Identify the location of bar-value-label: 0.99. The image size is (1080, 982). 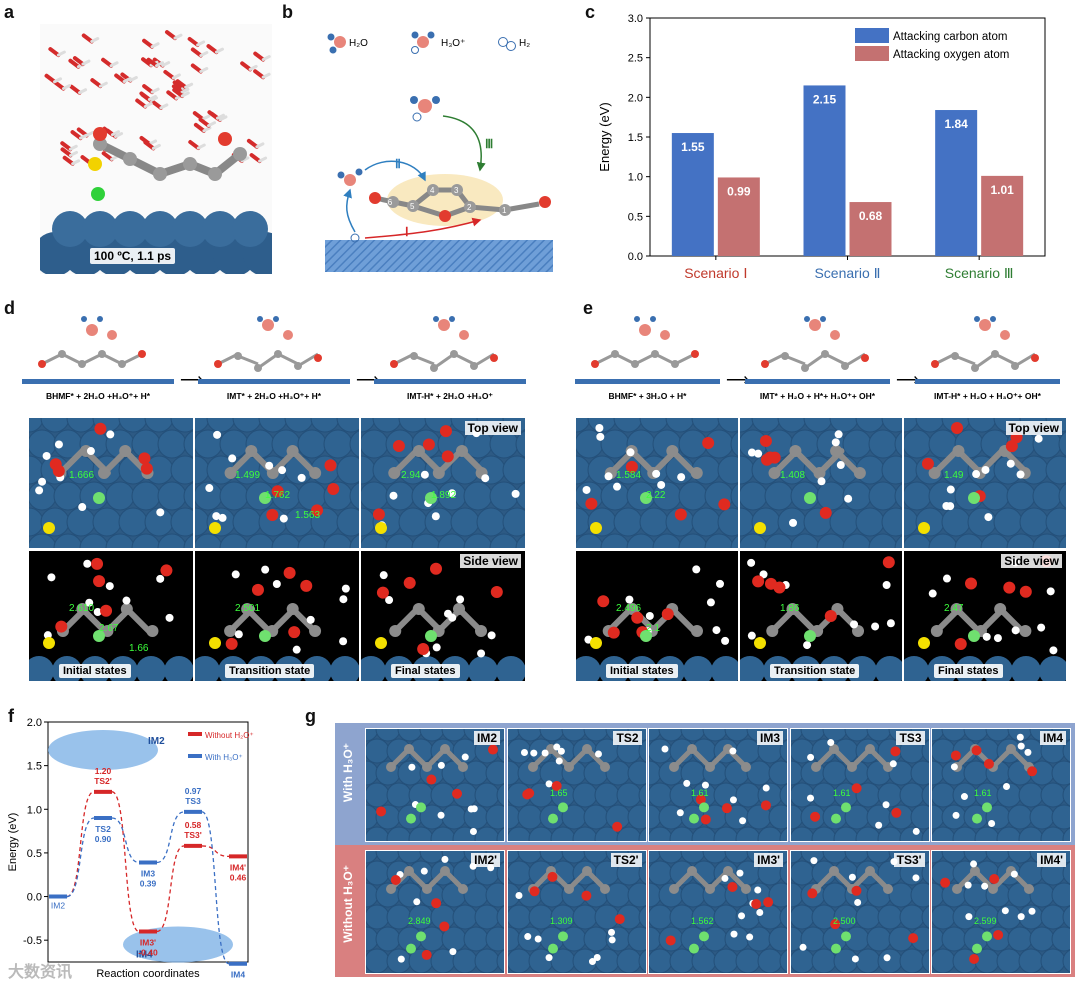
(739, 191).